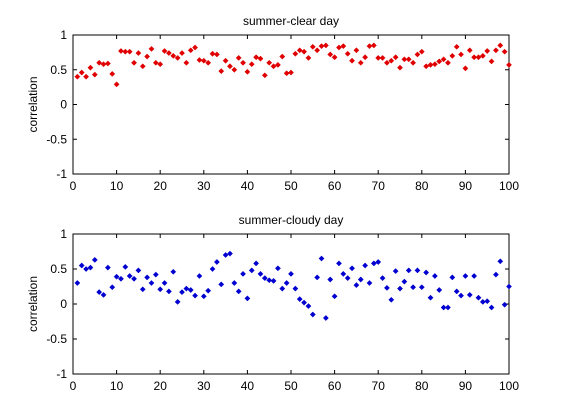  What do you see at coordinates (291, 21) in the screenshot?
I see `chart-title: summer-clear day` at bounding box center [291, 21].